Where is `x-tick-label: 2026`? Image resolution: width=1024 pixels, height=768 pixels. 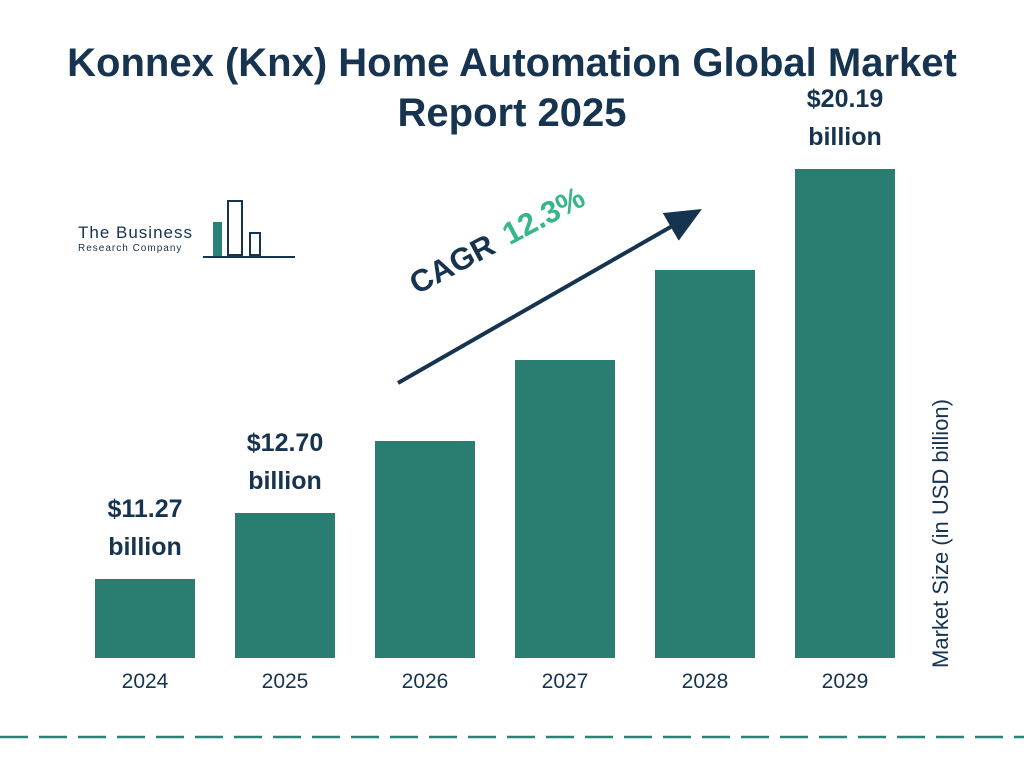 x-tick-label: 2026 is located at coordinates (425, 681).